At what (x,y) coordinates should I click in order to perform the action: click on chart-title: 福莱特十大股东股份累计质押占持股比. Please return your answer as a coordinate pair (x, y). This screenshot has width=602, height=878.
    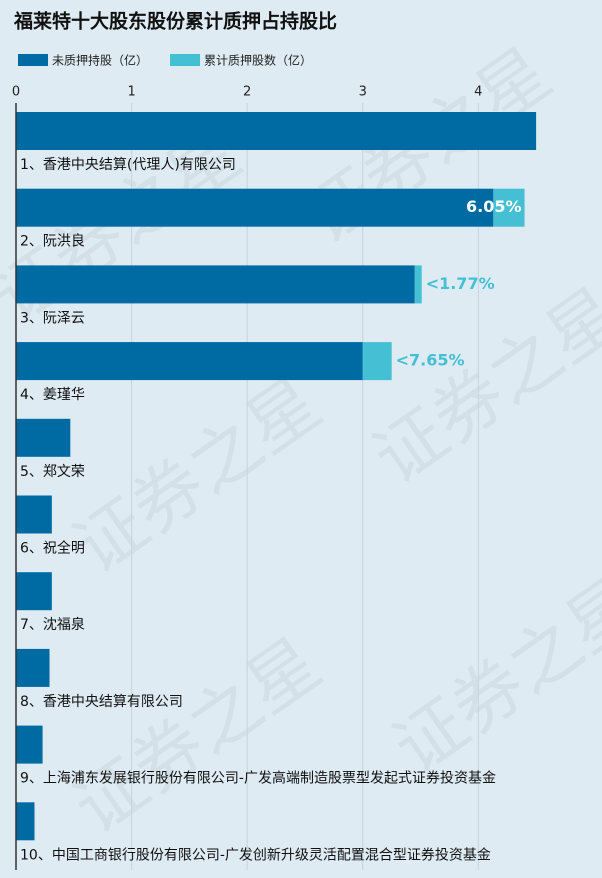
    Looking at the image, I should click on (175, 21).